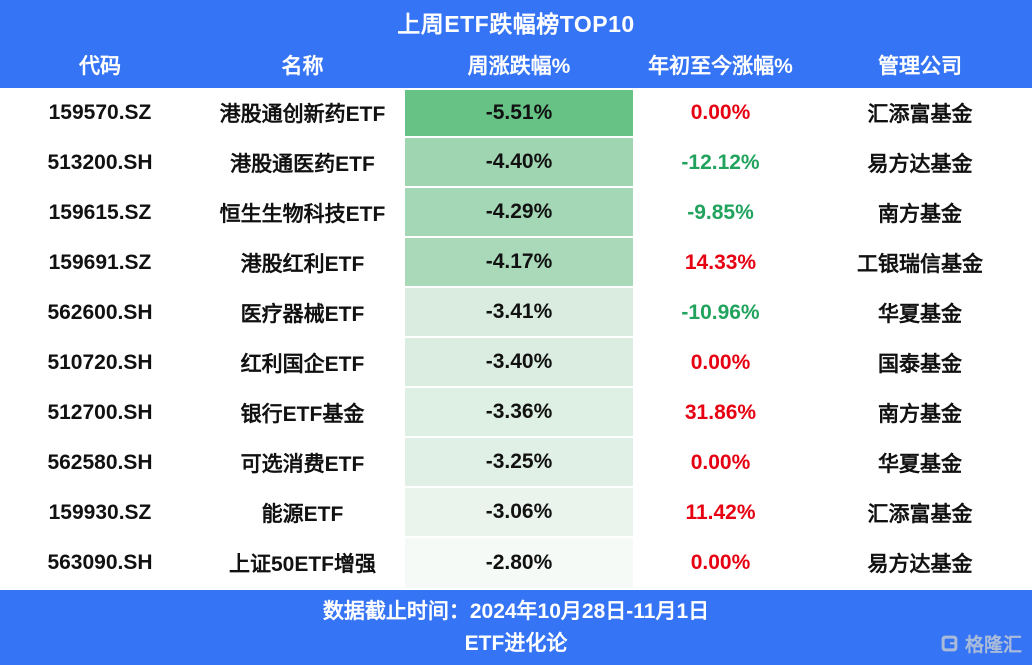  Describe the element at coordinates (949, 643) in the screenshot. I see `gelonghui-logo-icon` at that location.